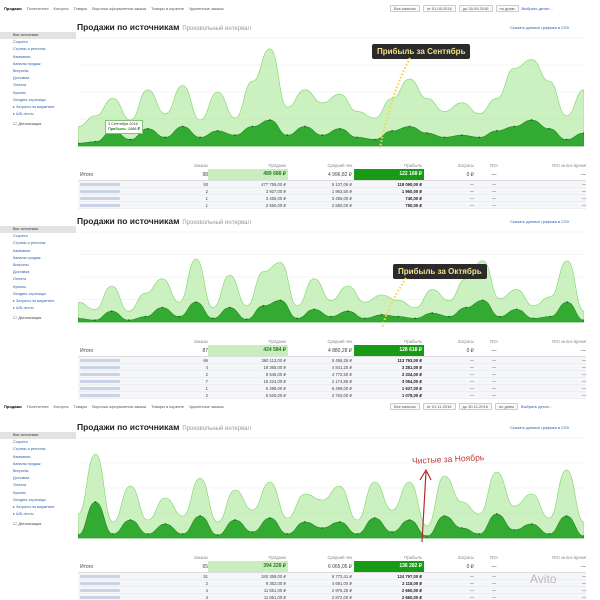 This screenshot has width=600, height=600. Describe the element at coordinates (332, 576) in the screenshot. I see `table-row: 51 340 359,00 ₽ 6 773,41 ₽ 124 797,00 ₽ — — —` at that location.